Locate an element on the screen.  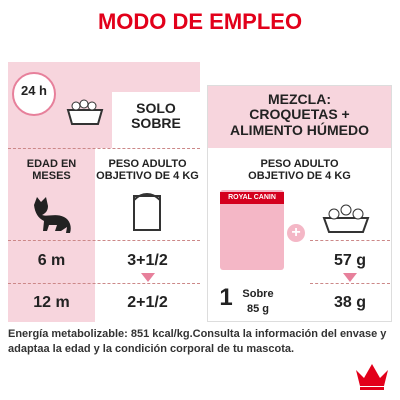
text-line: SOLO is located at coordinates (156, 108).